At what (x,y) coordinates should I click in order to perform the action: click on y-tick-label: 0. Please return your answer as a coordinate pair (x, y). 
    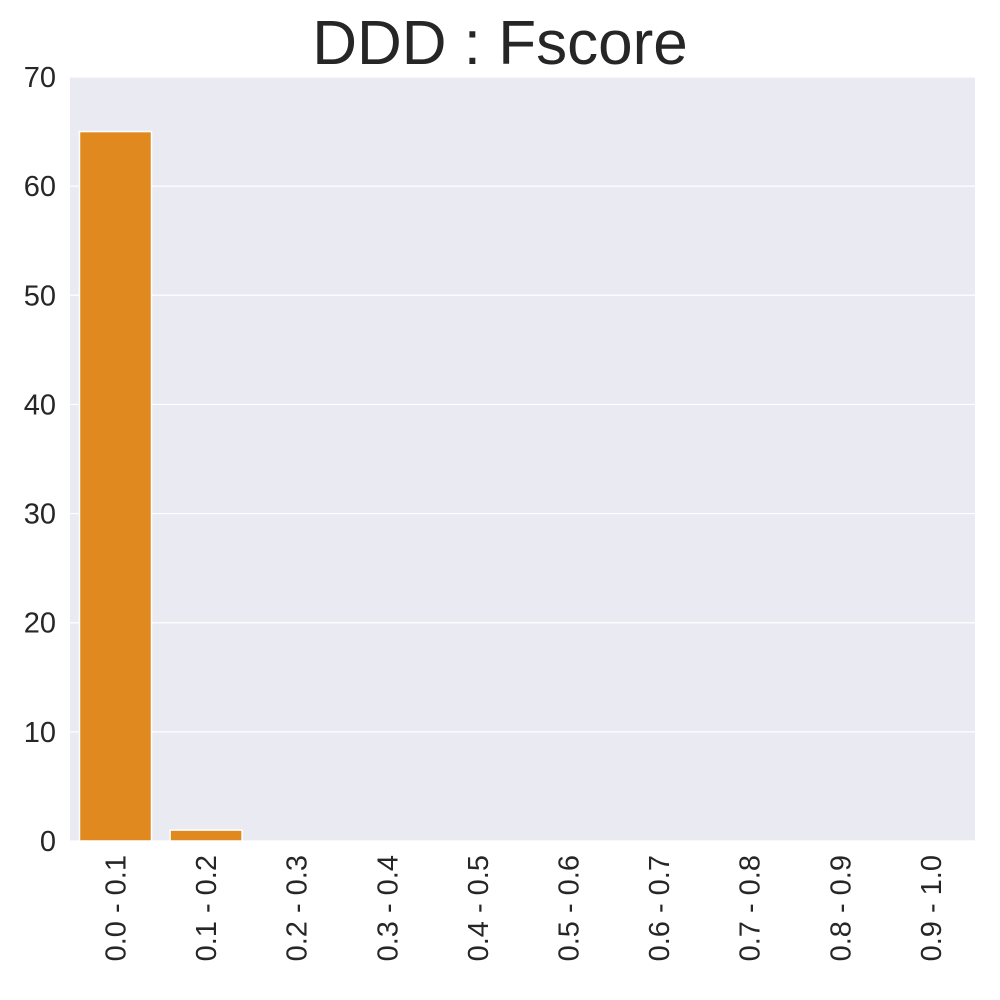
    Looking at the image, I should click on (48, 842).